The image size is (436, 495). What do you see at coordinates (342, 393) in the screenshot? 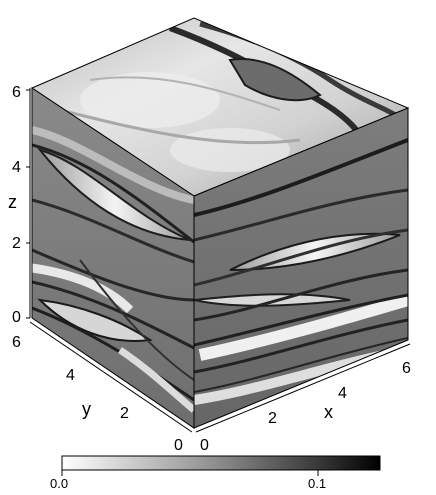
I see `x-tick-4: 4` at bounding box center [342, 393].